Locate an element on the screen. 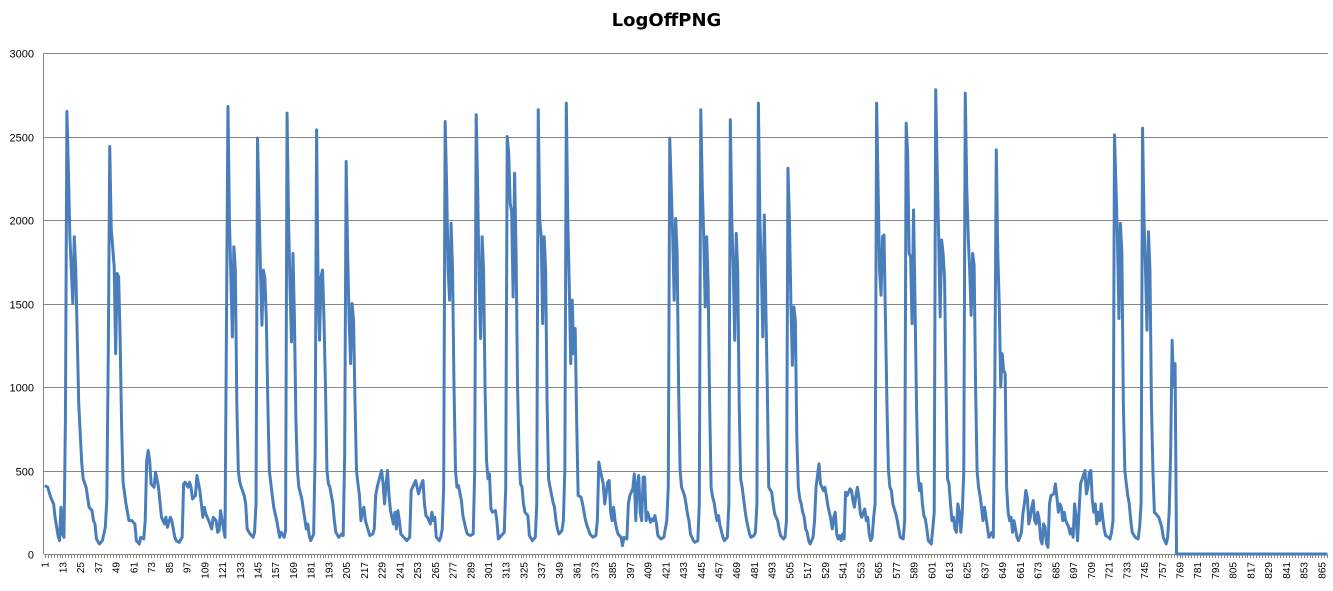 This screenshot has height=591, width=1333. x-tick-label: 865 is located at coordinates (1322, 570).